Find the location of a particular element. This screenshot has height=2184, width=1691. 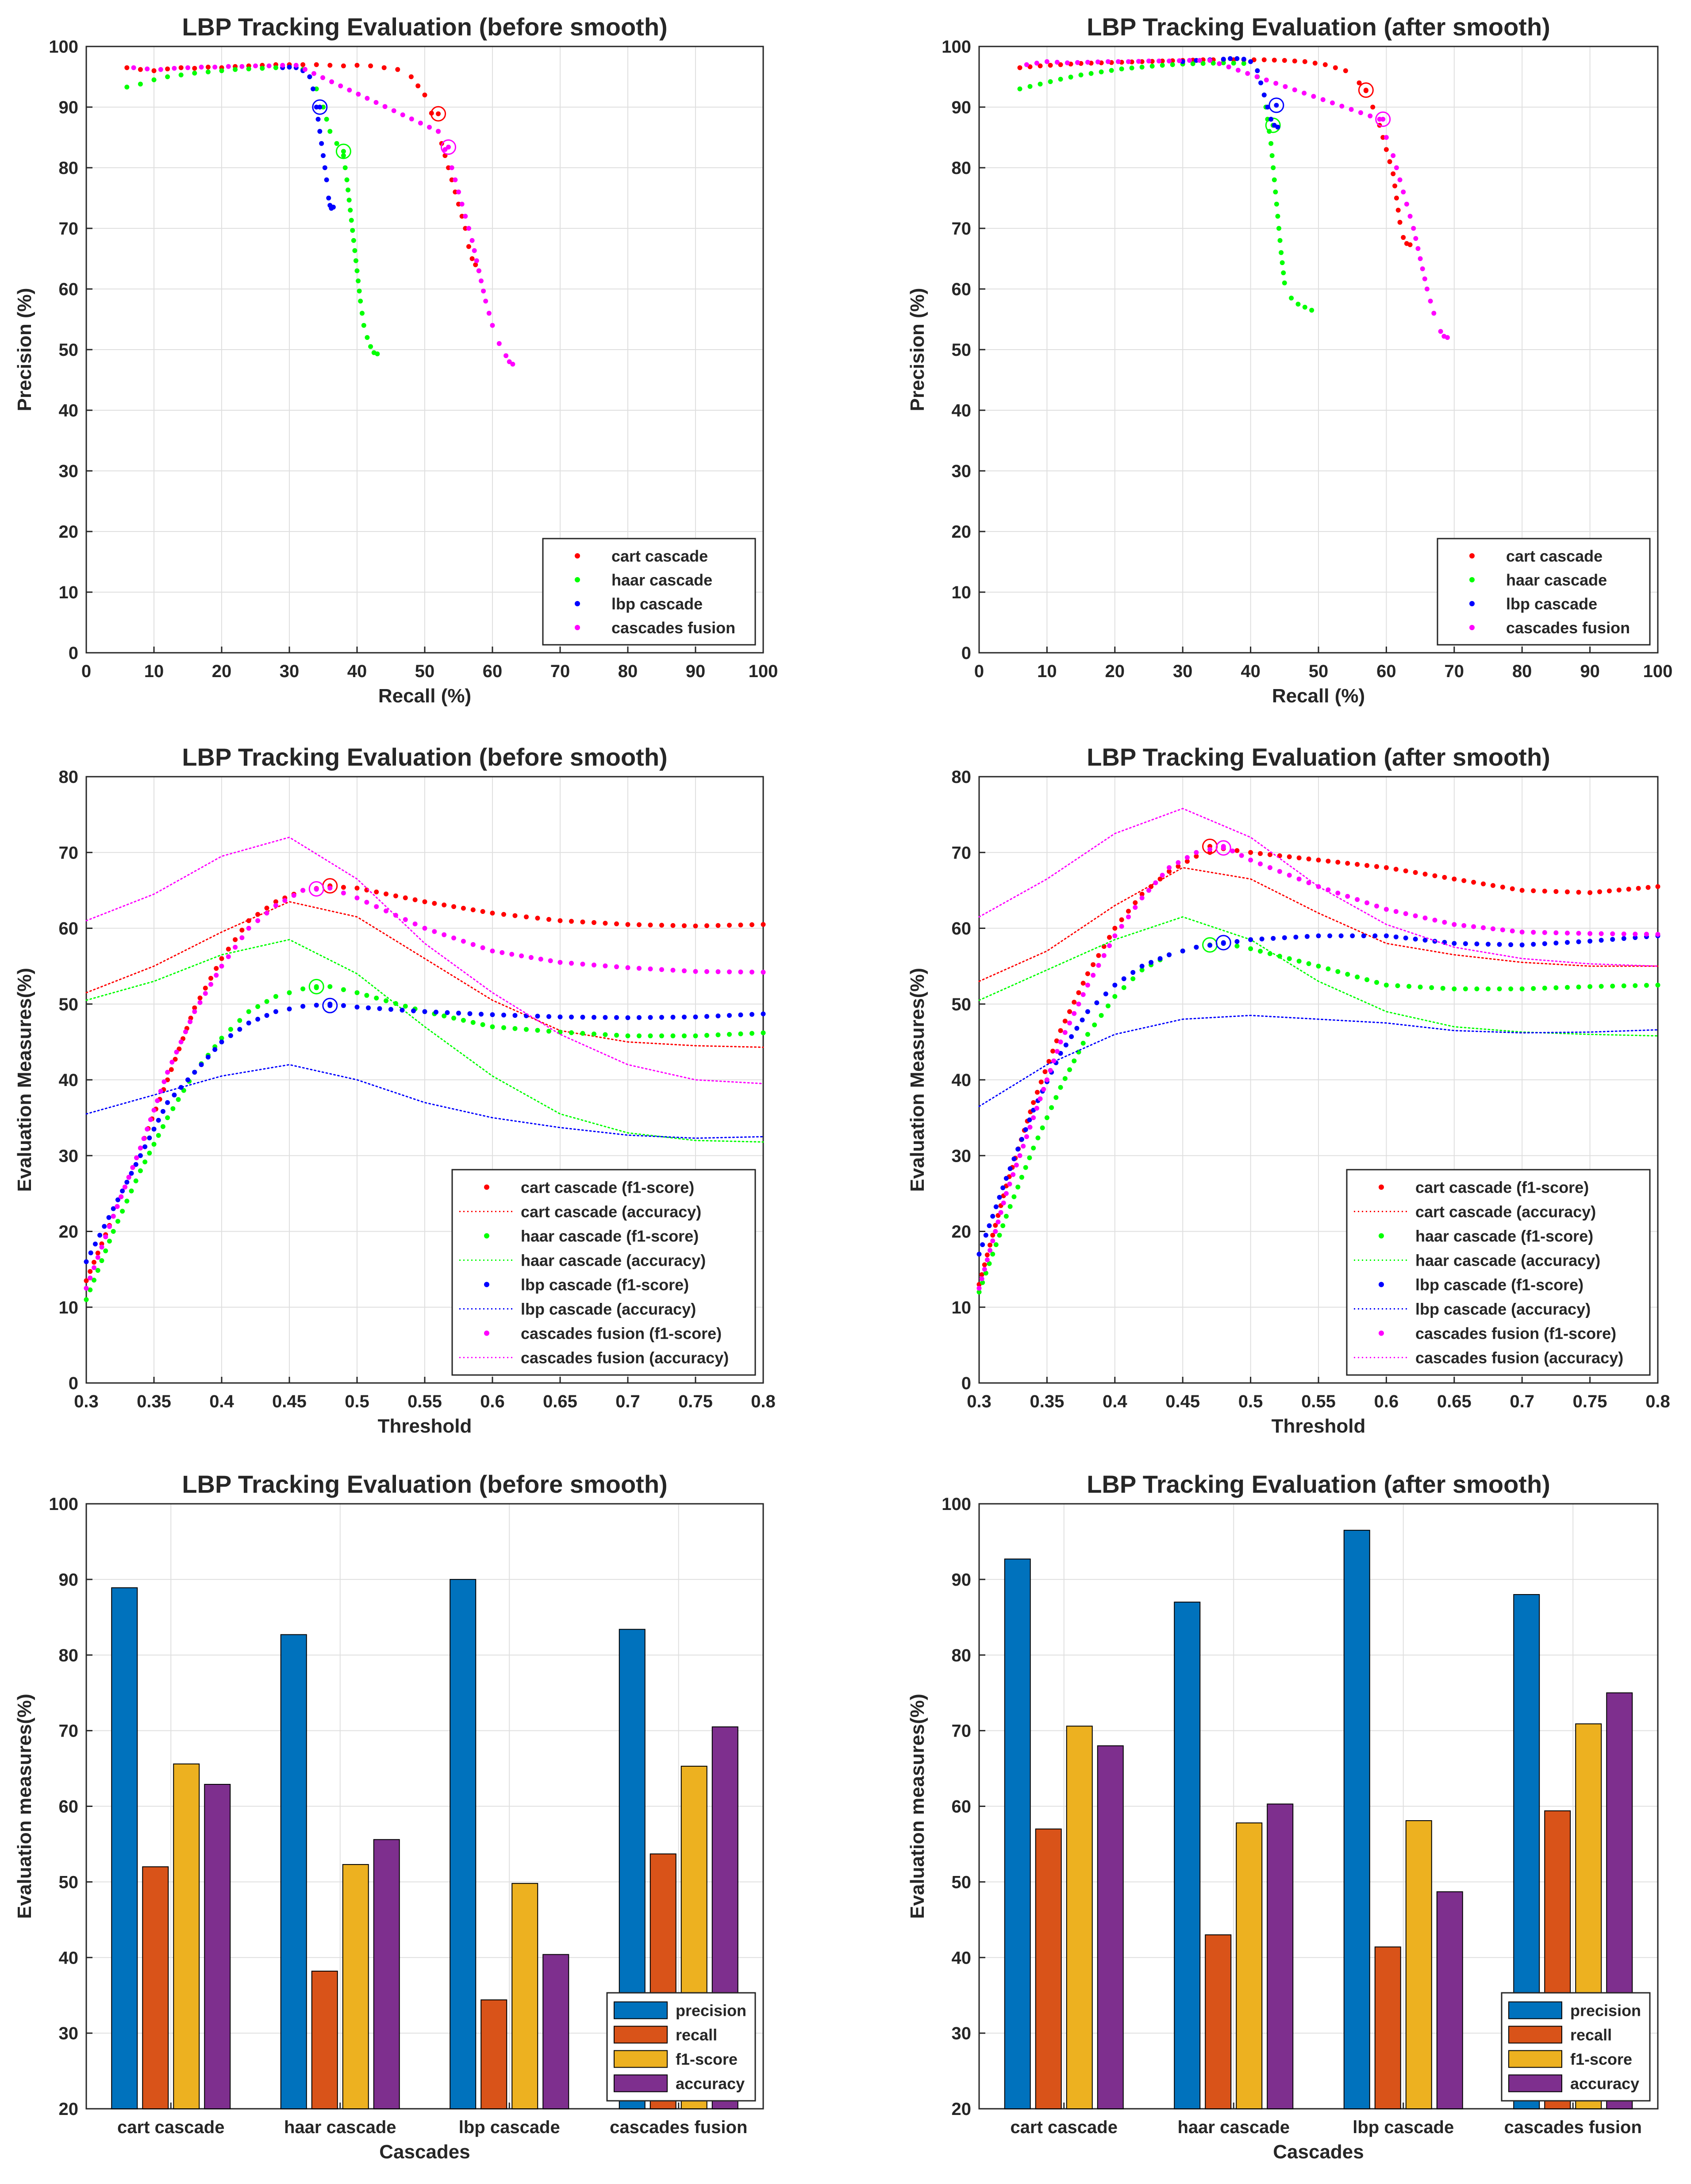

bar-accuracy is located at coordinates (1280, 1956).